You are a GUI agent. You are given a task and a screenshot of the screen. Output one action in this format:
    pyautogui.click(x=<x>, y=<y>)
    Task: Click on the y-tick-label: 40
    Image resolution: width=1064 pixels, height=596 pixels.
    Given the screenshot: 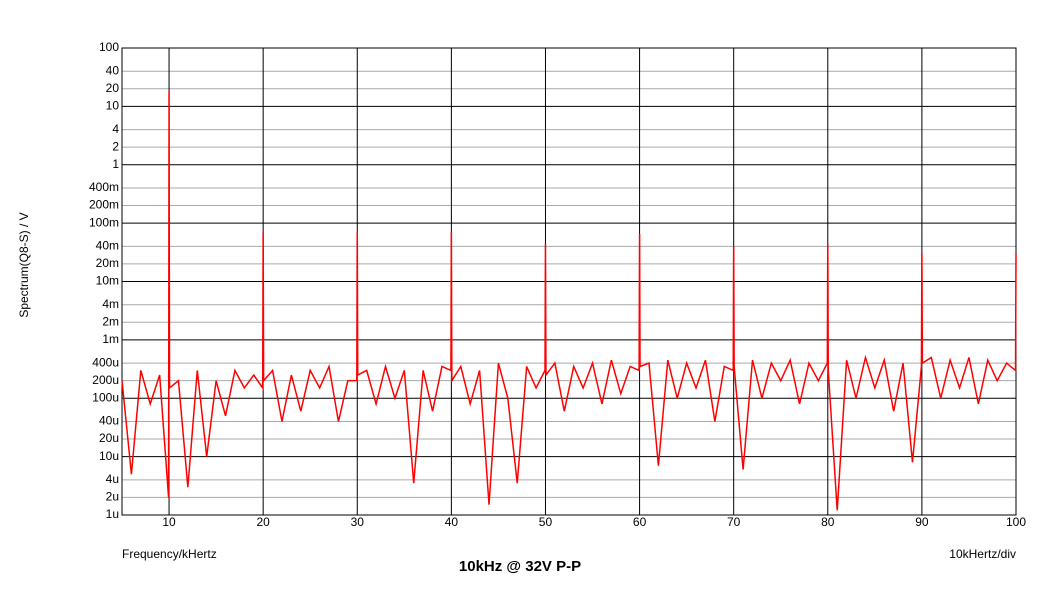 What is the action you would take?
    pyautogui.click(x=113, y=70)
    